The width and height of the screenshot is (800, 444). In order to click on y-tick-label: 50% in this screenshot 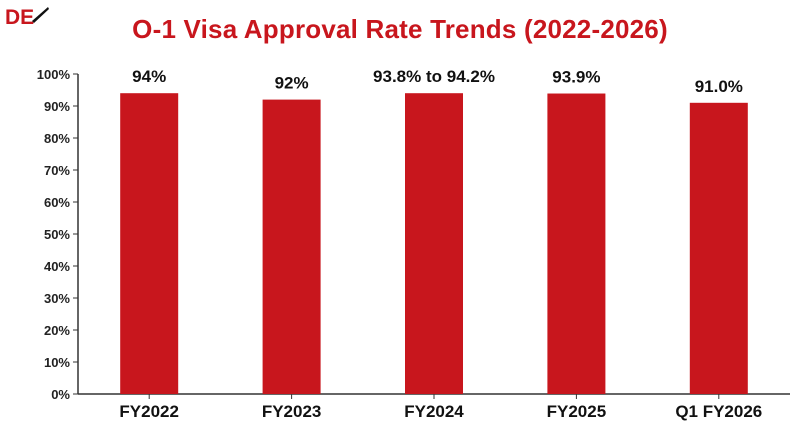, I will do `click(57, 234)`.